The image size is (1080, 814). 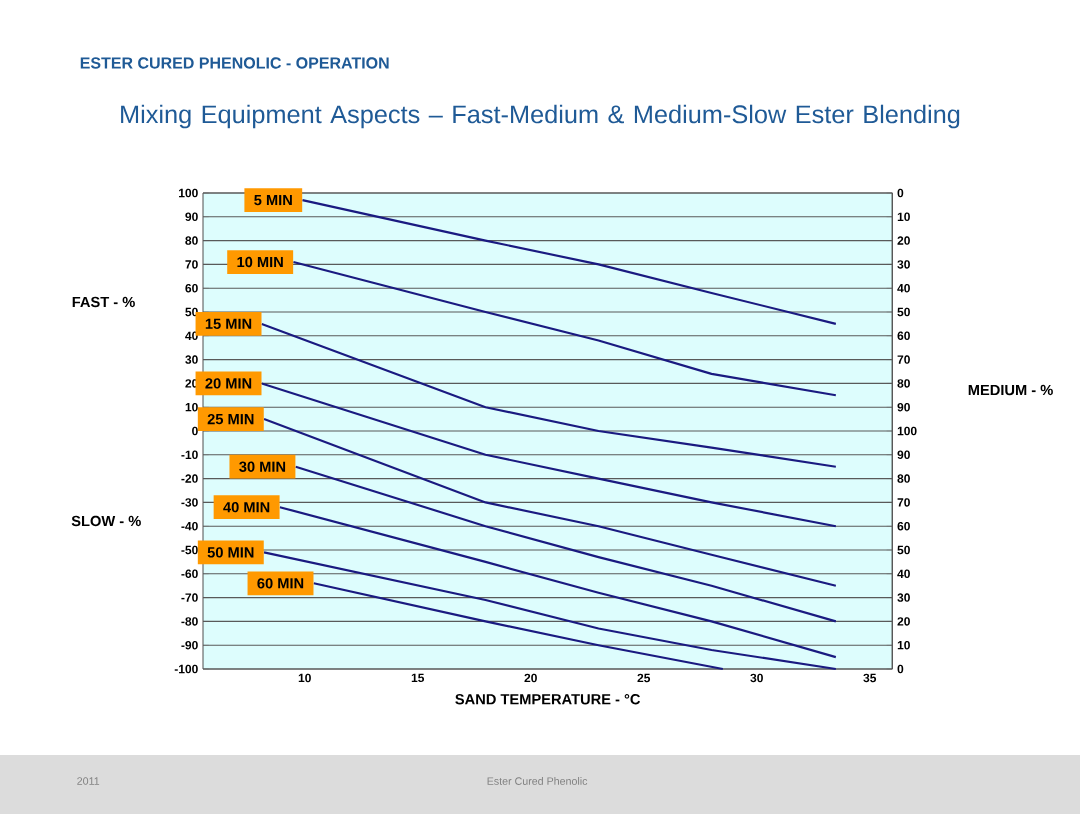 I want to click on series-label: 50 MIN, so click(x=230, y=552).